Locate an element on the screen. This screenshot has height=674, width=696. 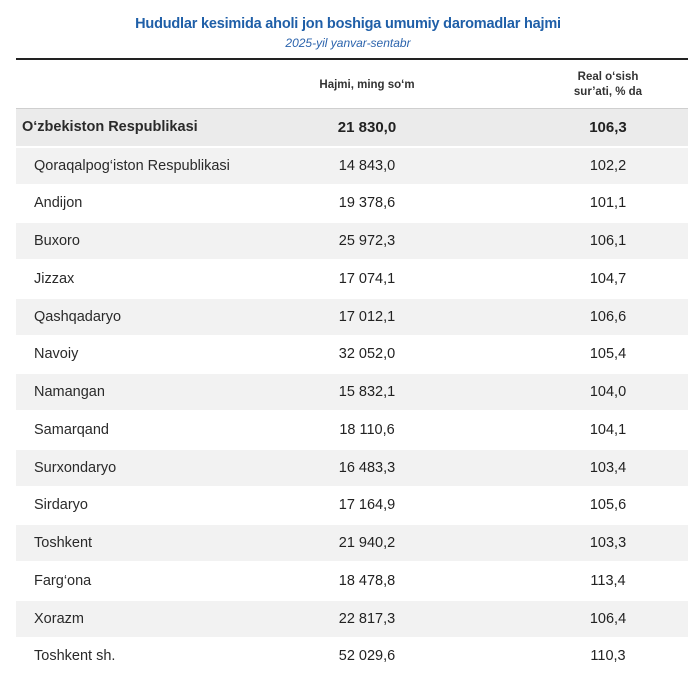
region-name: Xorazm is located at coordinates (59, 618).